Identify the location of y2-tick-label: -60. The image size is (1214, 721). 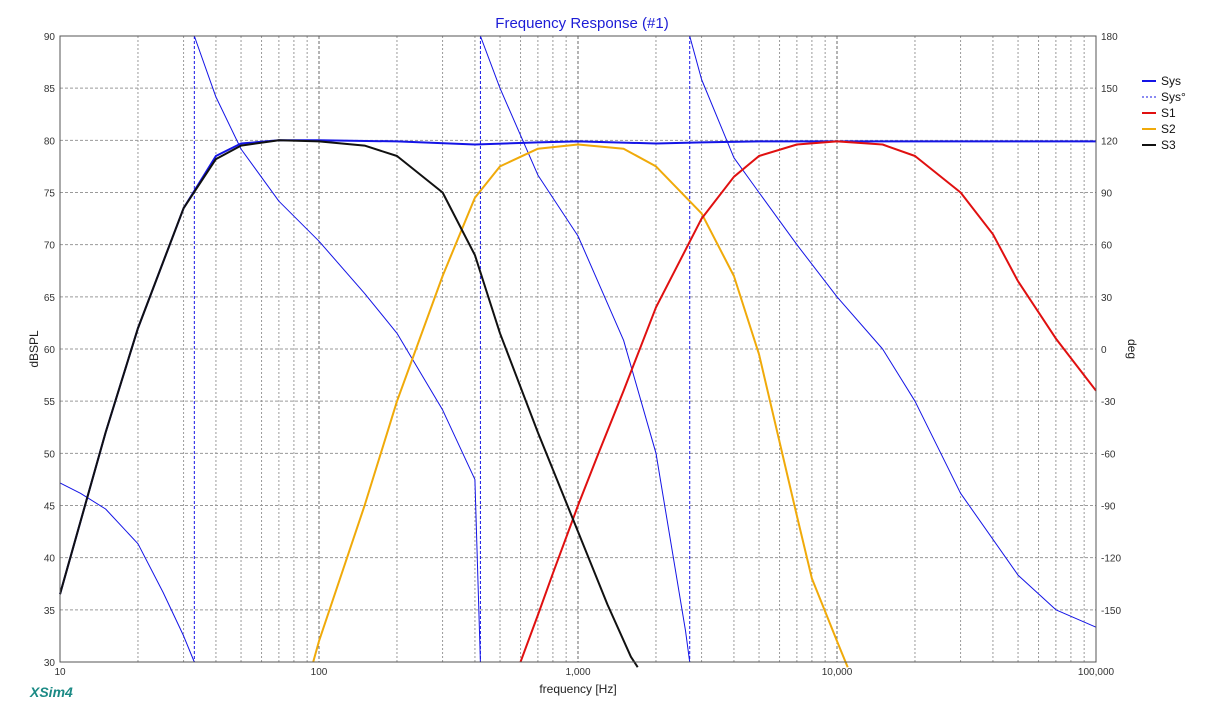
(1108, 454).